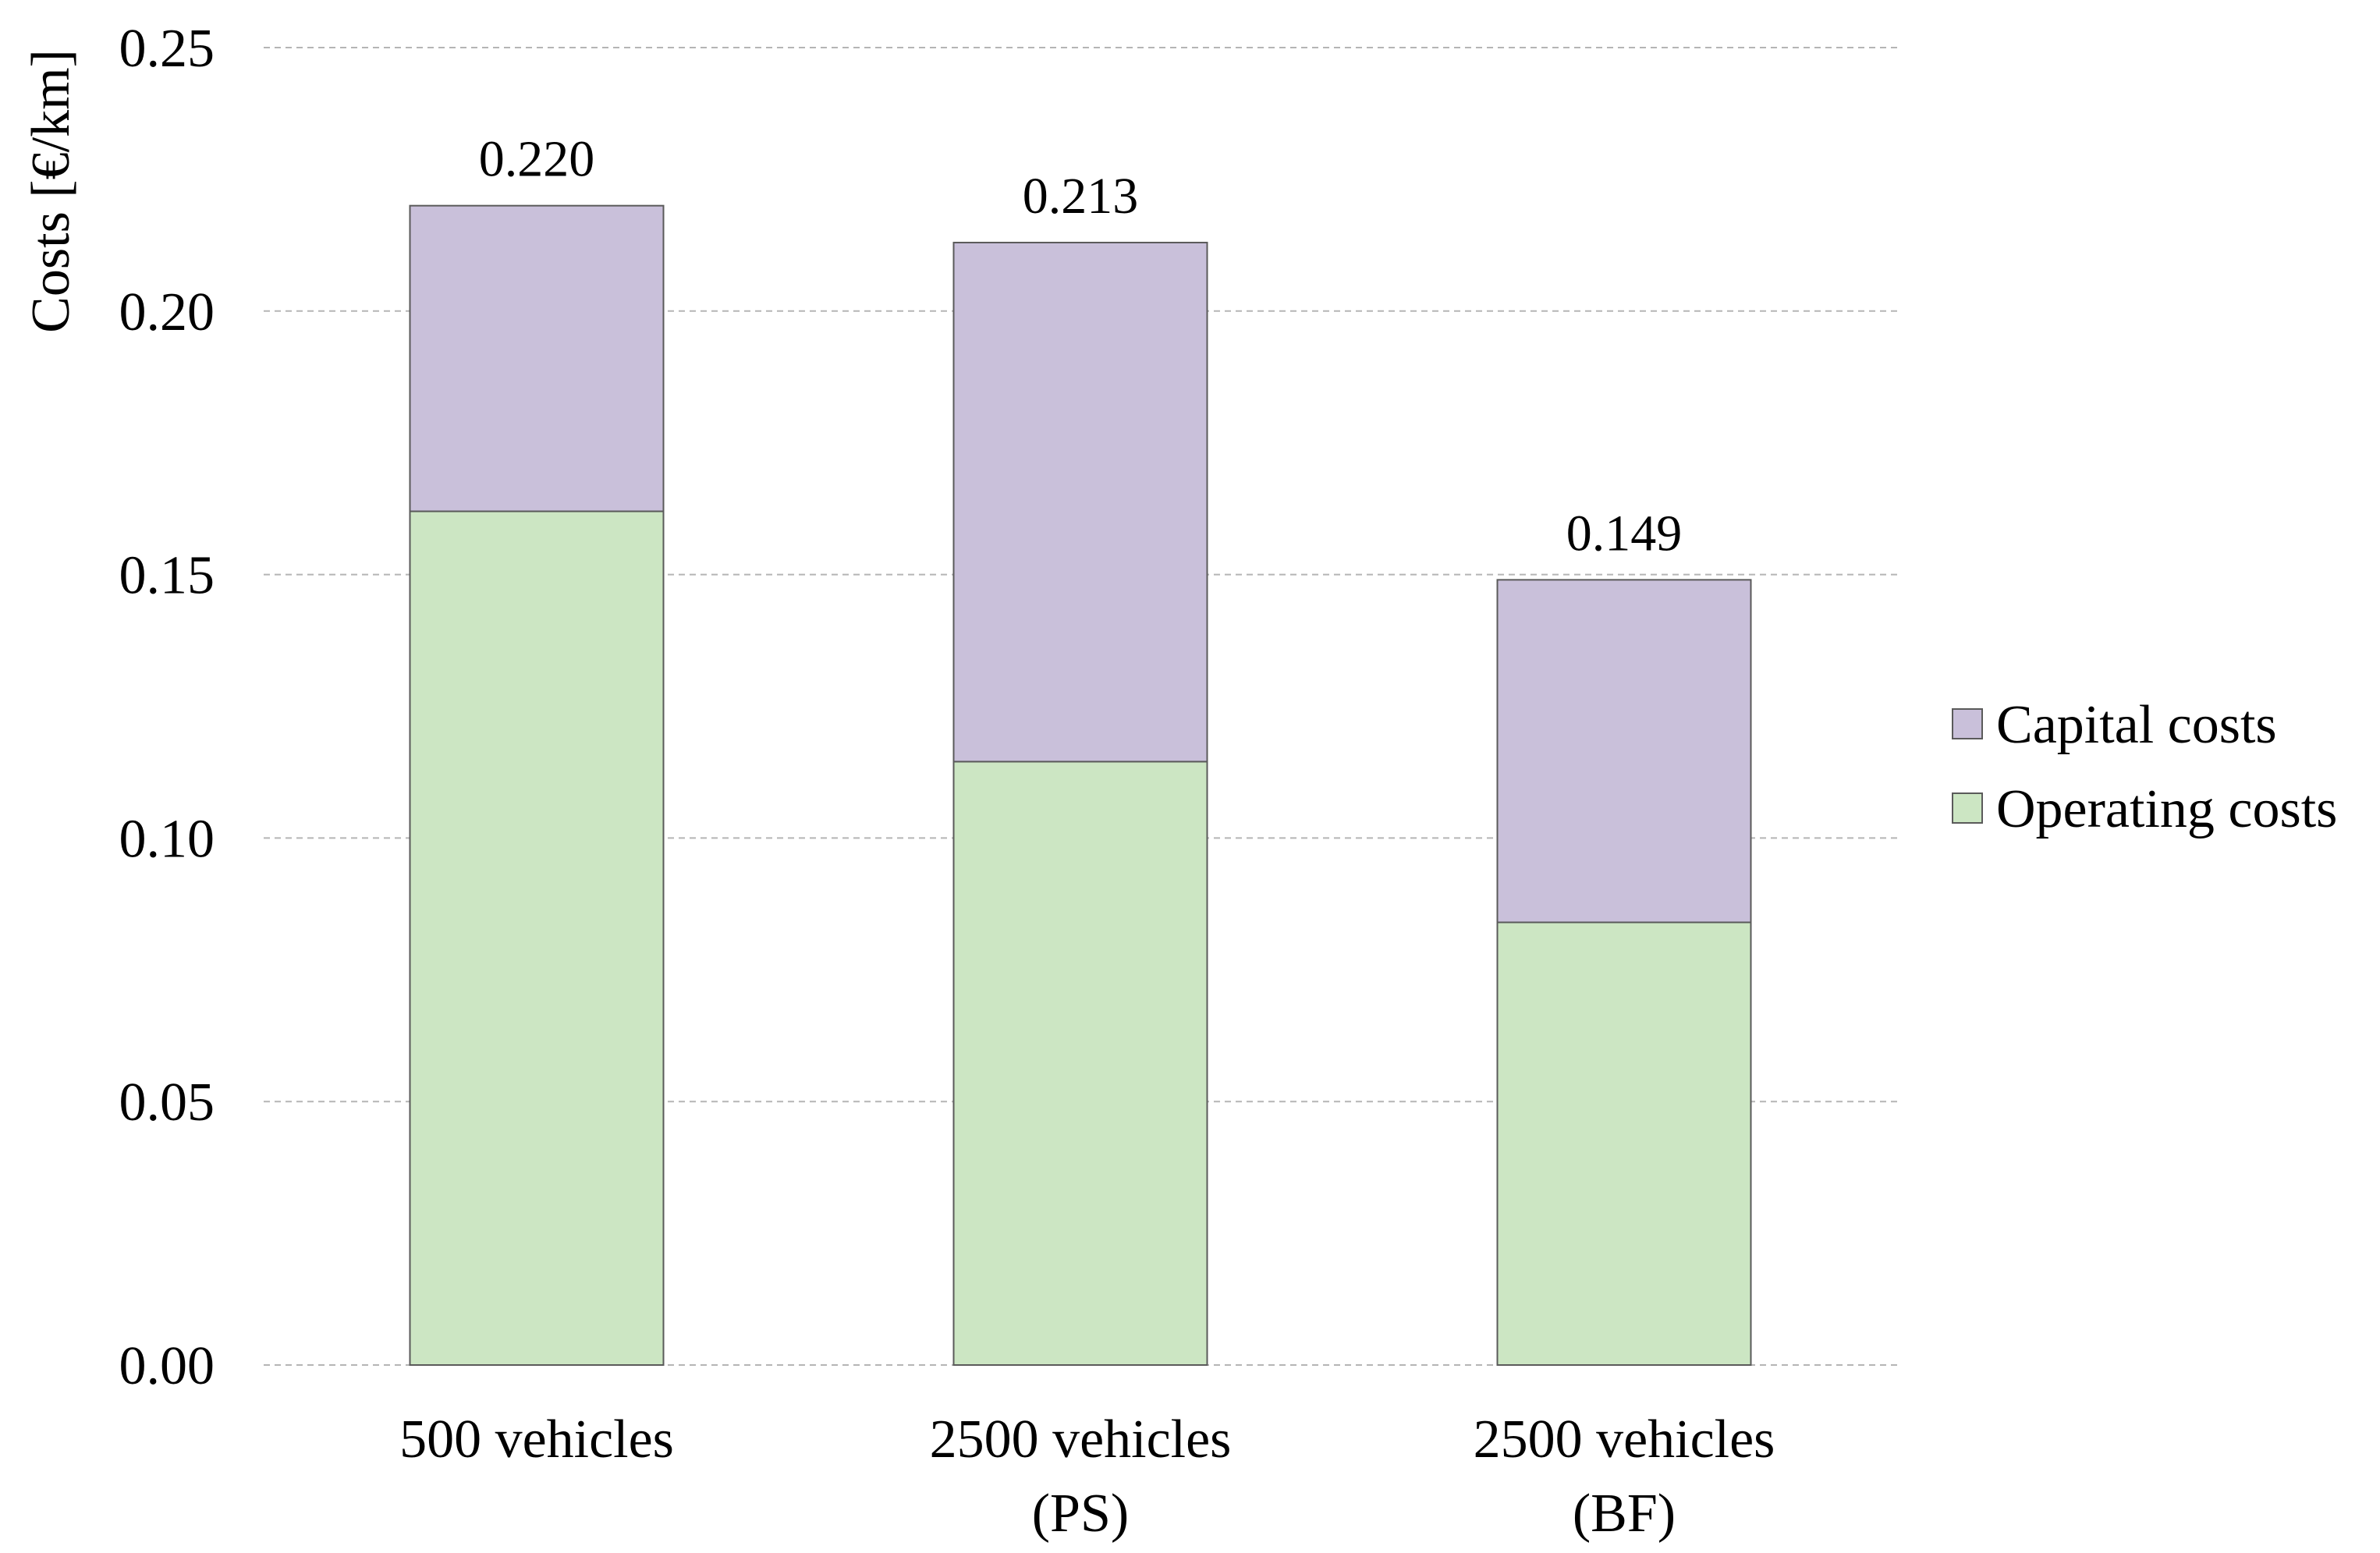 The height and width of the screenshot is (1553, 2380). Describe the element at coordinates (167, 1103) in the screenshot. I see `y-tick-label: 0.05` at that location.